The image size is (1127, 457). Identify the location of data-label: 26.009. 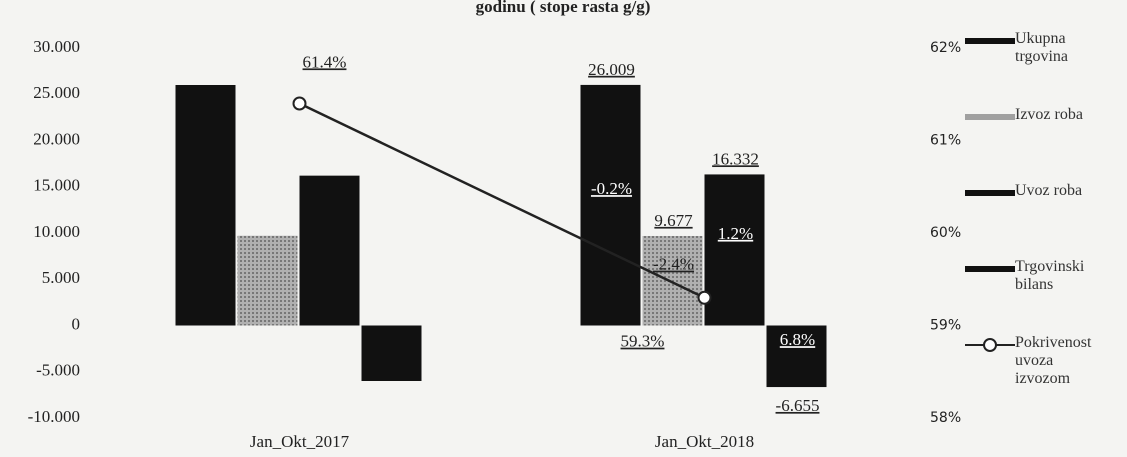
(611, 69).